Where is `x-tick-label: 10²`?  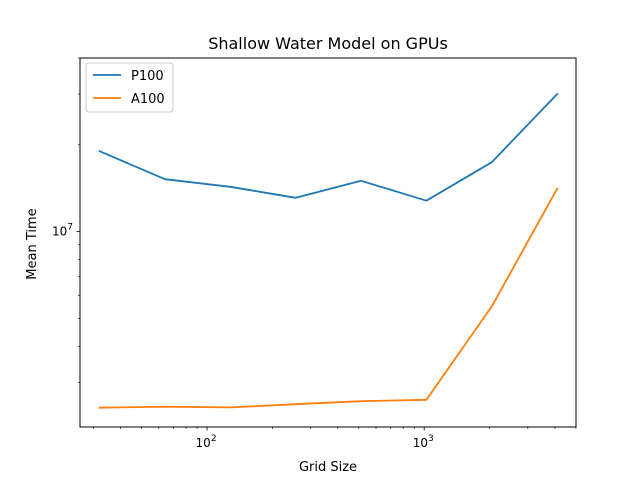 x-tick-label: 10² is located at coordinates (206, 442).